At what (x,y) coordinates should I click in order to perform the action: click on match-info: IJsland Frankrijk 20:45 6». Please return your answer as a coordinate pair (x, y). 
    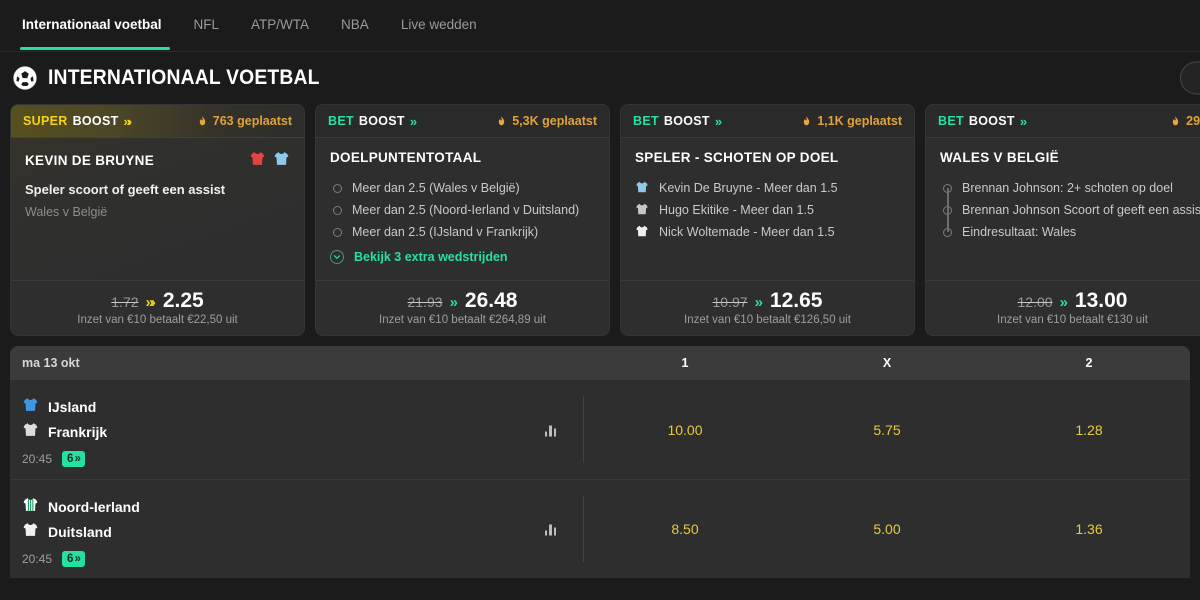
    Looking at the image, I should click on (297, 429).